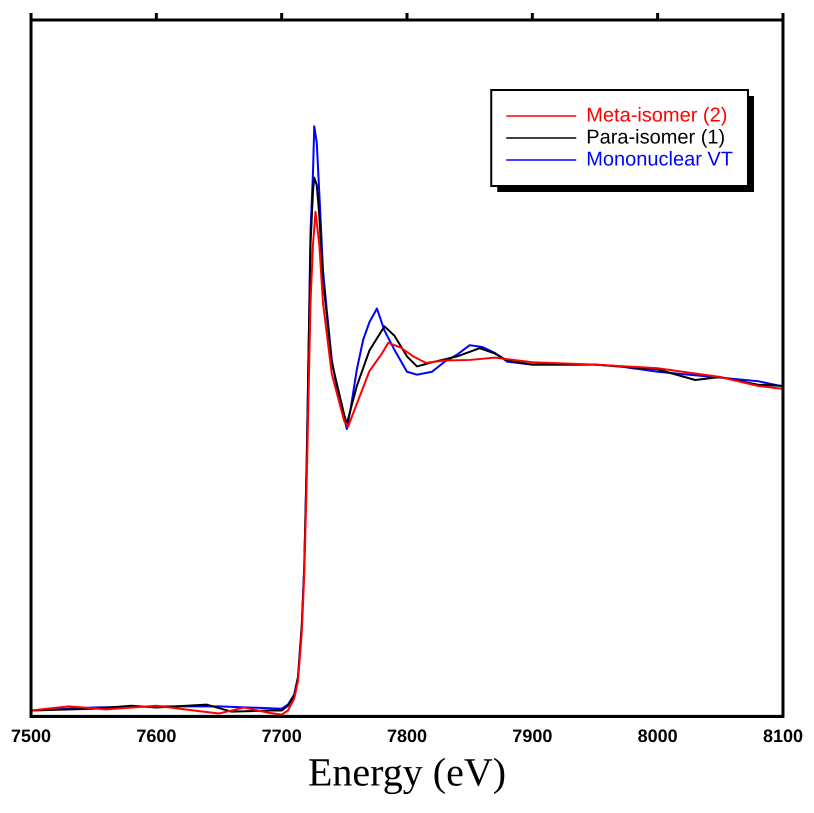 The width and height of the screenshot is (814, 813). What do you see at coordinates (532, 736) in the screenshot?
I see `x-tick-label: 7900` at bounding box center [532, 736].